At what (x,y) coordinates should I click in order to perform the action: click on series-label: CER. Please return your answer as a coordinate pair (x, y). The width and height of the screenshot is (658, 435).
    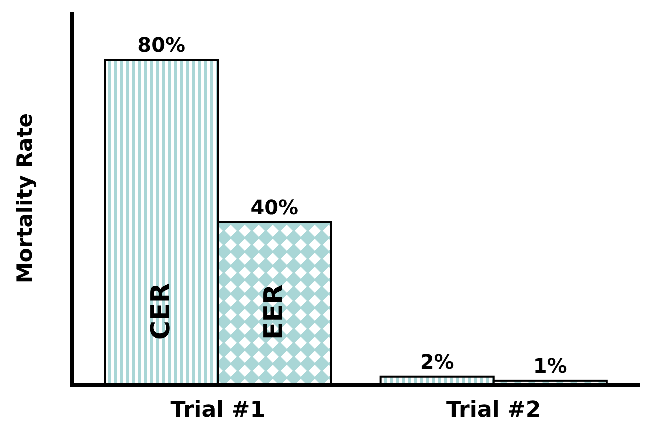
    Looking at the image, I should click on (161, 311).